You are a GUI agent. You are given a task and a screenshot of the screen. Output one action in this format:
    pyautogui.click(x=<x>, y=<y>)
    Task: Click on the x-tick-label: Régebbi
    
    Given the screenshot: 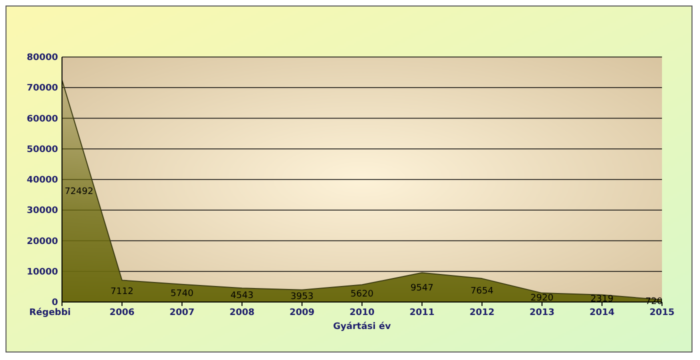 What is the action you would take?
    pyautogui.click(x=50, y=312)
    